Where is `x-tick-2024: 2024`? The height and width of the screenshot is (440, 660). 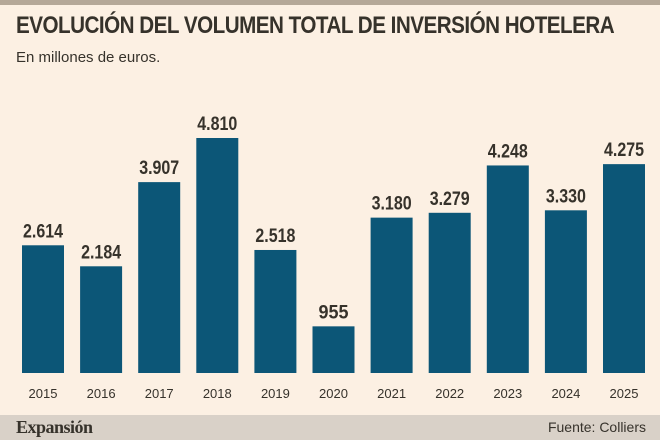 x-tick-2024: 2024 is located at coordinates (565, 393).